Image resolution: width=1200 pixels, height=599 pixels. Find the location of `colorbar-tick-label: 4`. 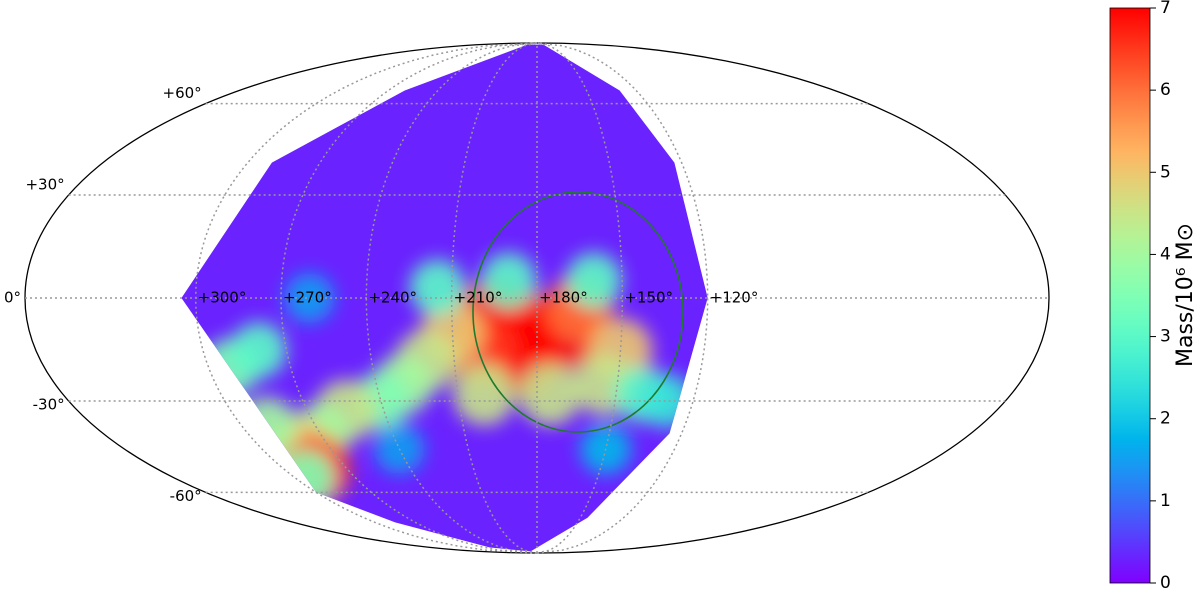

colorbar-tick-label: 4 is located at coordinates (1165, 254).